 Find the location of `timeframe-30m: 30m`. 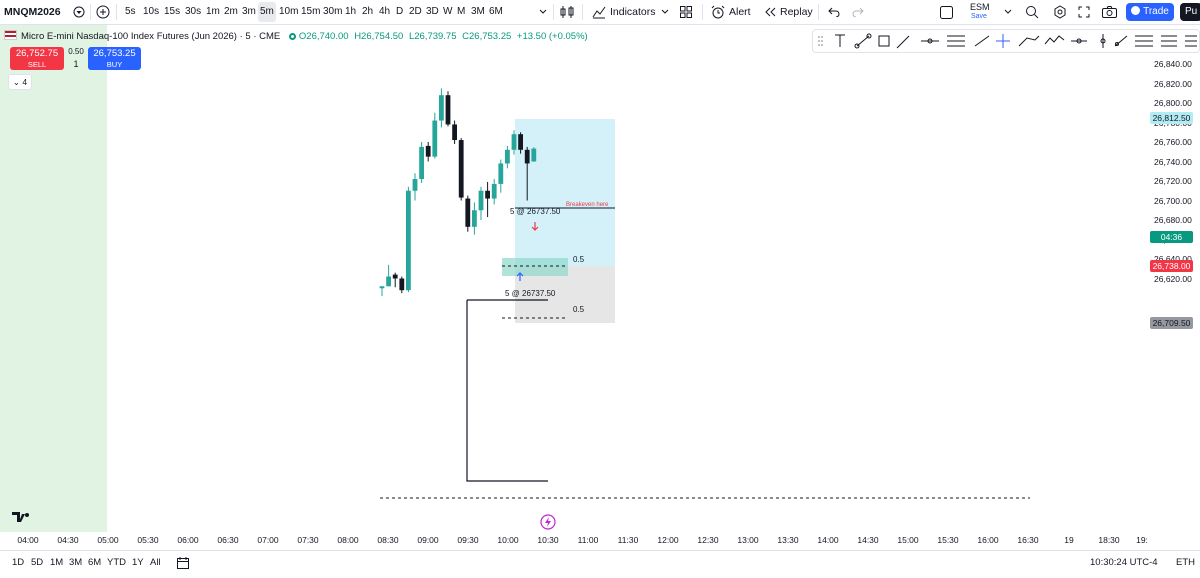

timeframe-30m: 30m is located at coordinates (333, 11).